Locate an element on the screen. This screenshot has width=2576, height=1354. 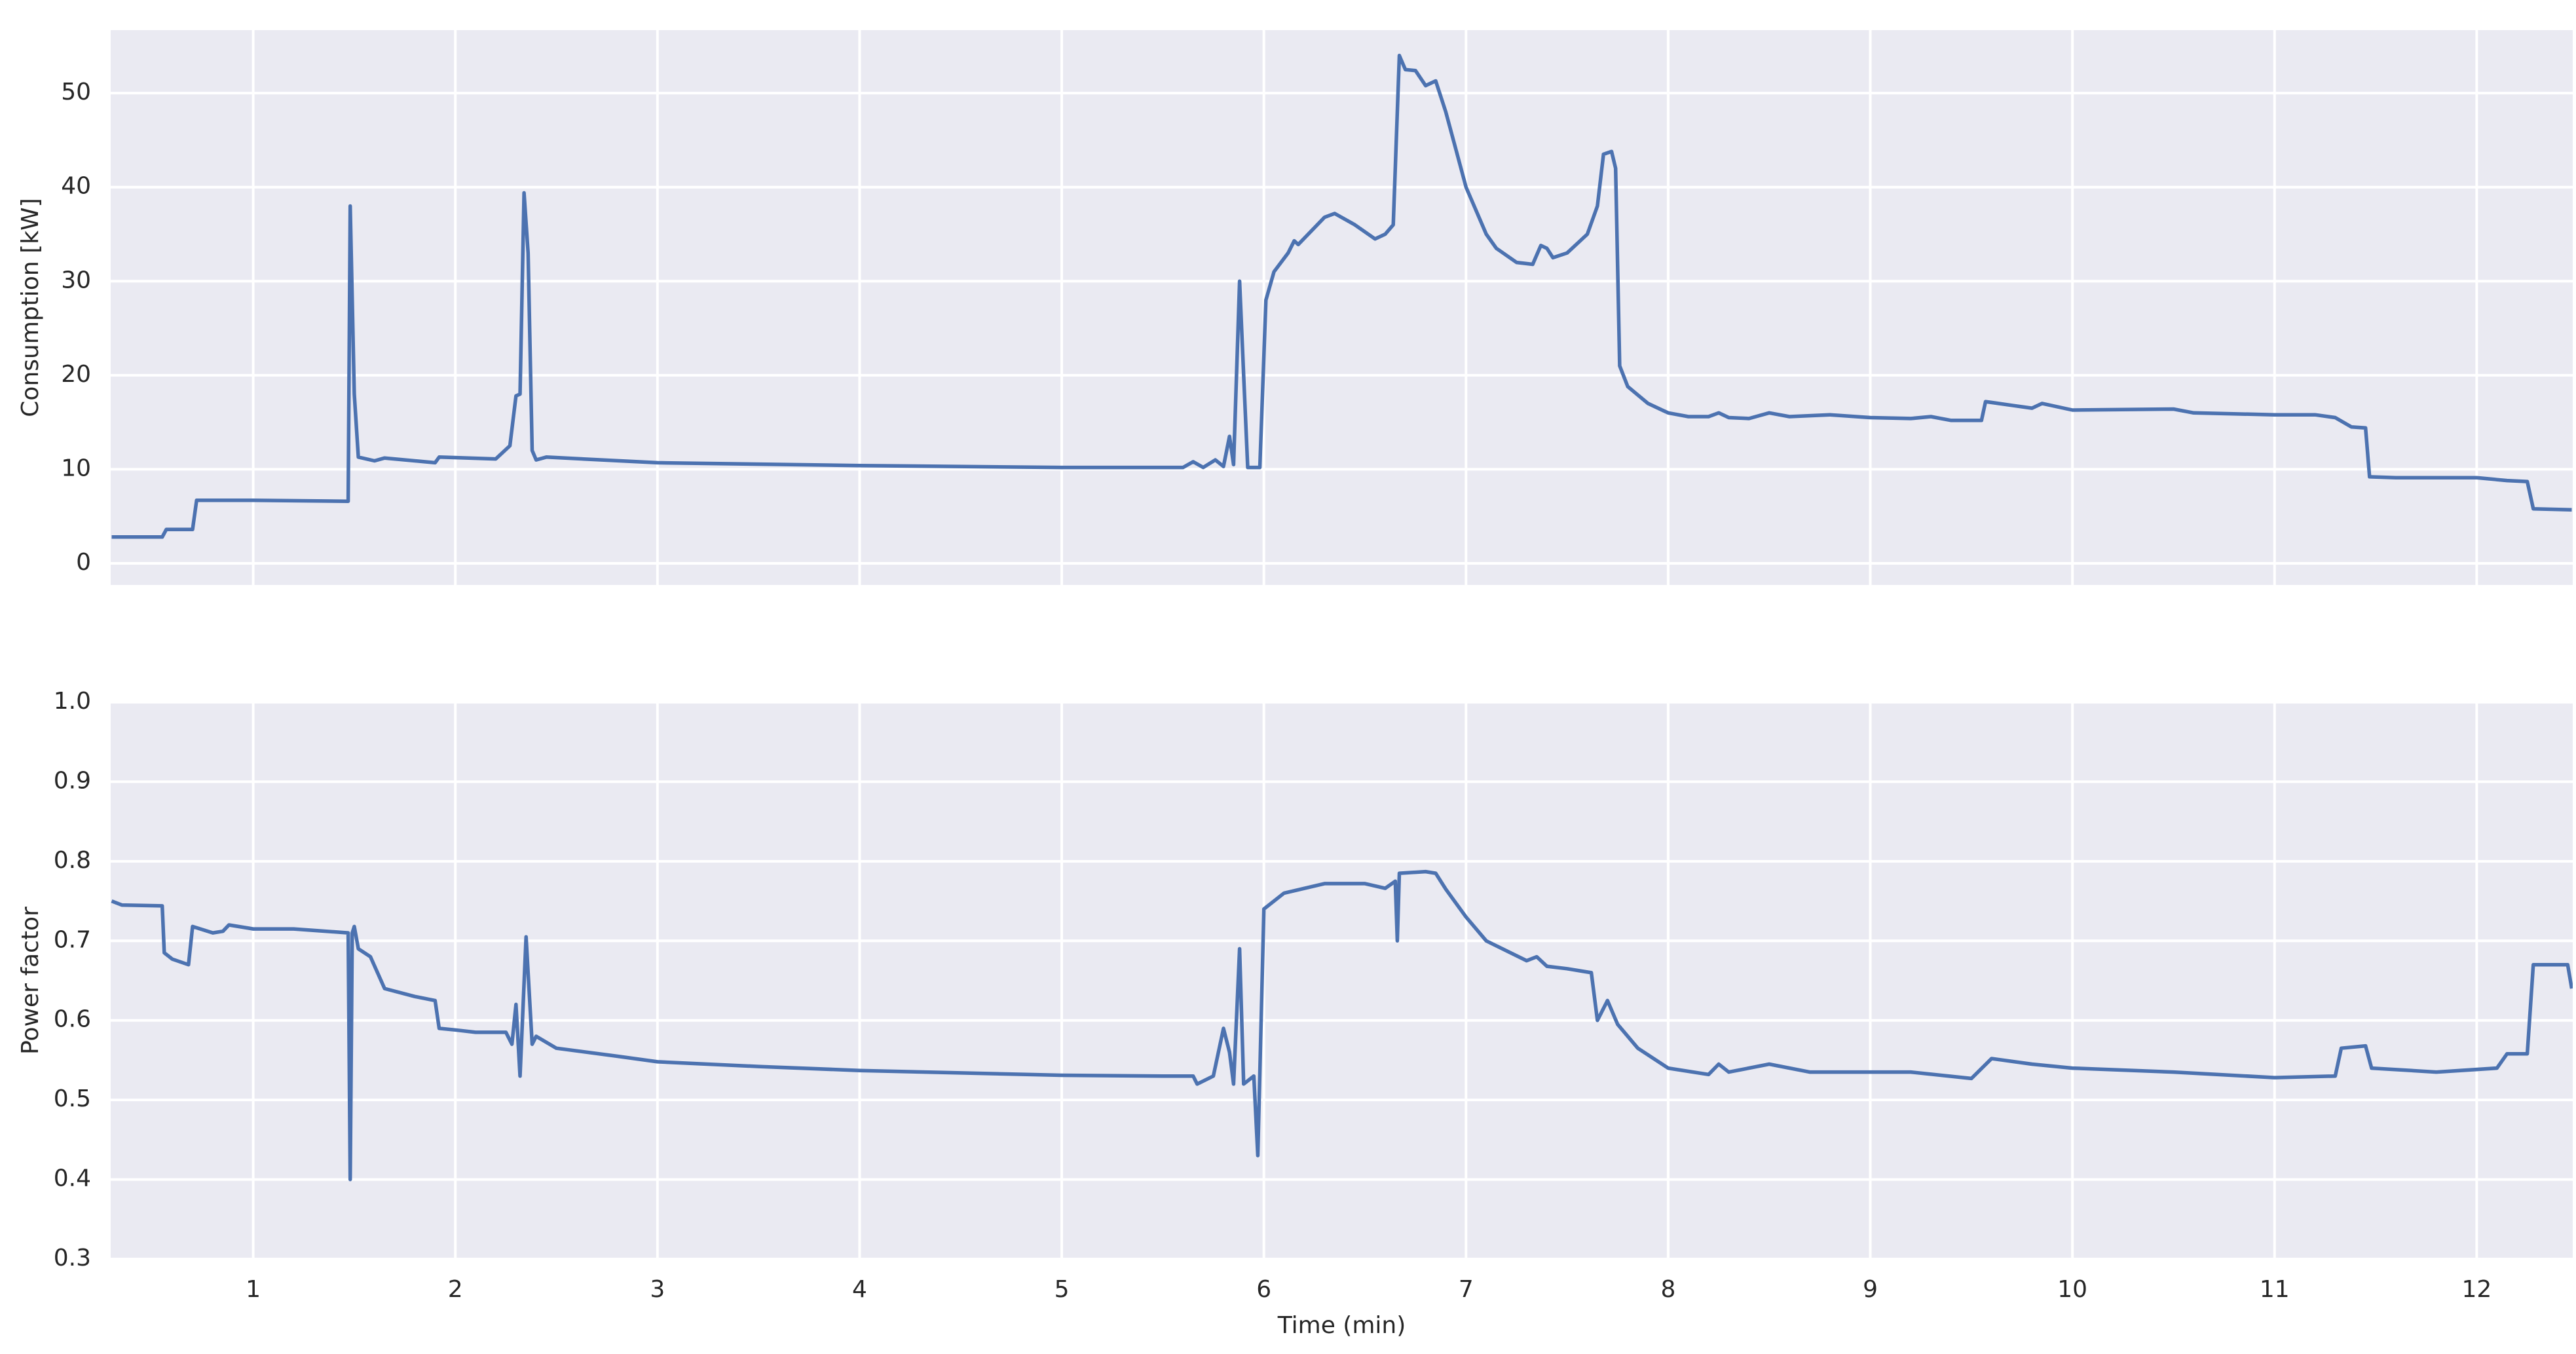
x-tick-label: 10 is located at coordinates (2072, 1290).